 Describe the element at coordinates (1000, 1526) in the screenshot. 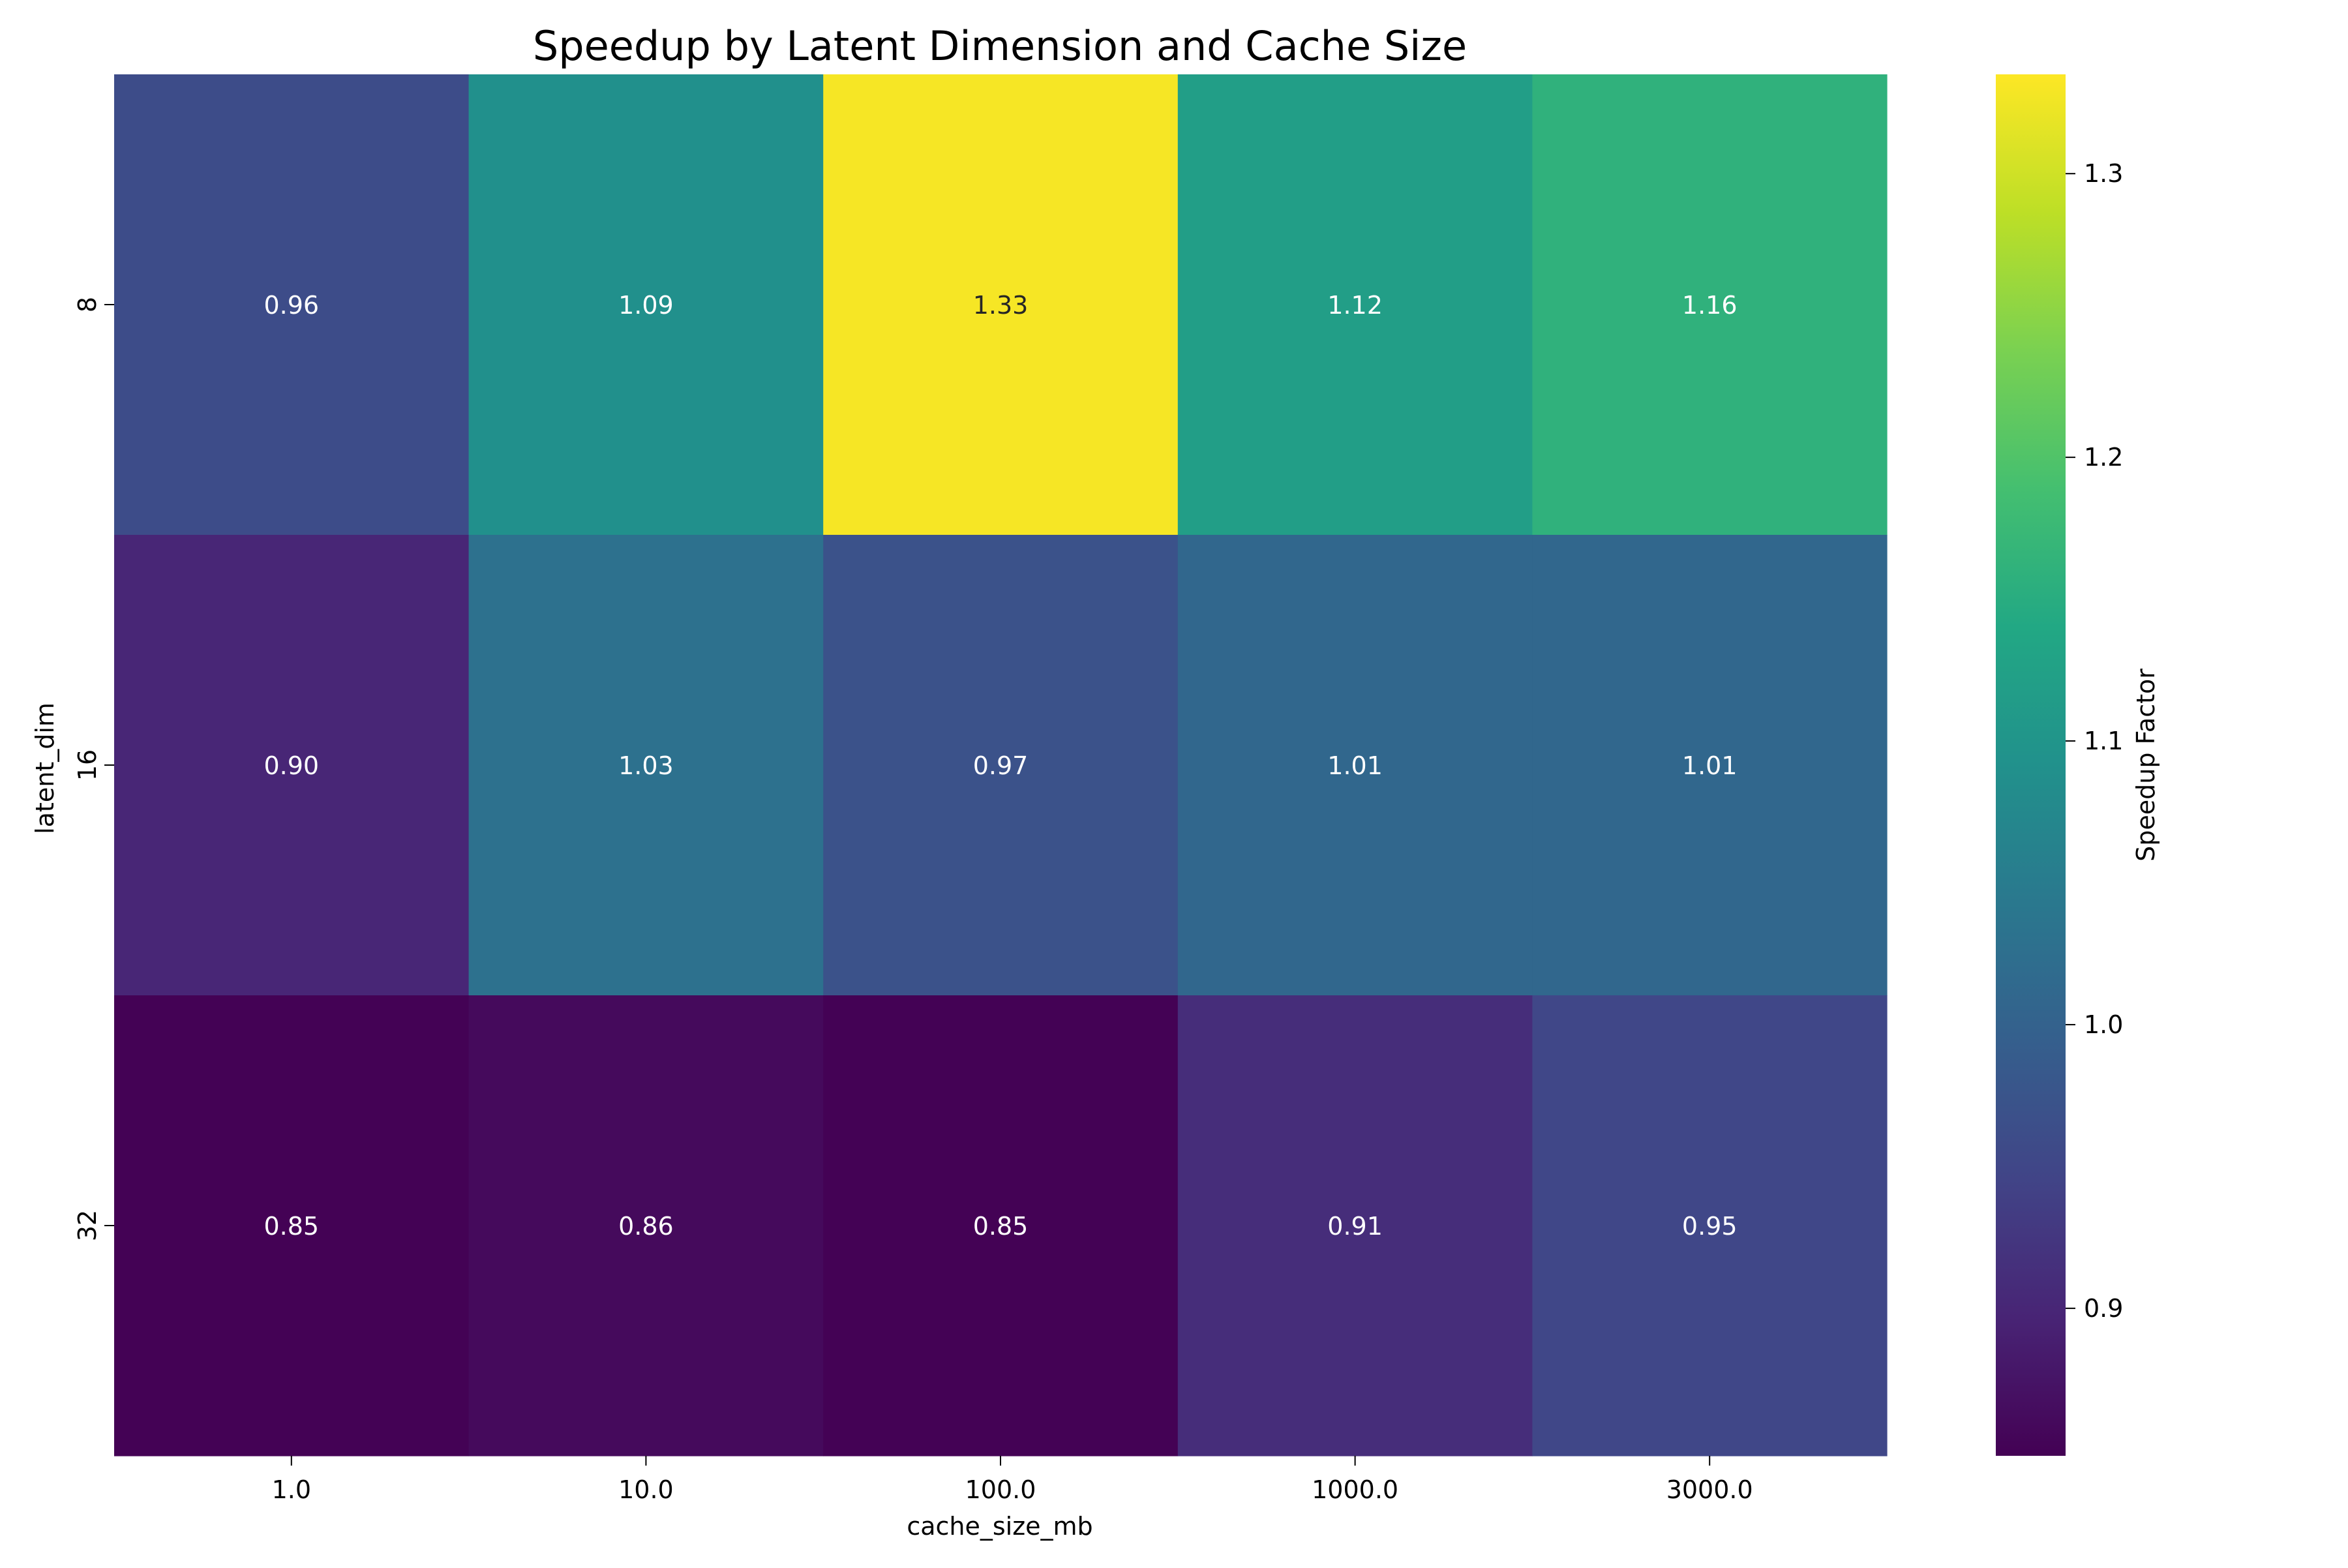

I see `x-axis-label: cache_size_mb` at that location.